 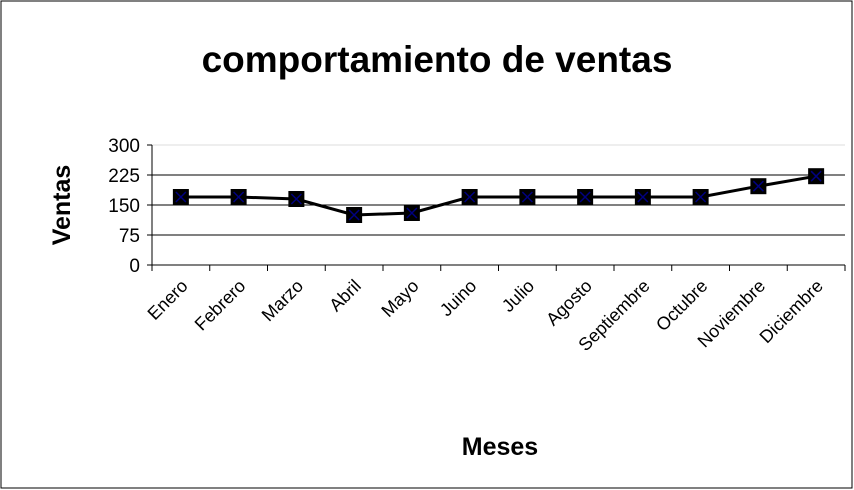 What do you see at coordinates (62, 205) in the screenshot?
I see `y-axis-label: Ventas` at bounding box center [62, 205].